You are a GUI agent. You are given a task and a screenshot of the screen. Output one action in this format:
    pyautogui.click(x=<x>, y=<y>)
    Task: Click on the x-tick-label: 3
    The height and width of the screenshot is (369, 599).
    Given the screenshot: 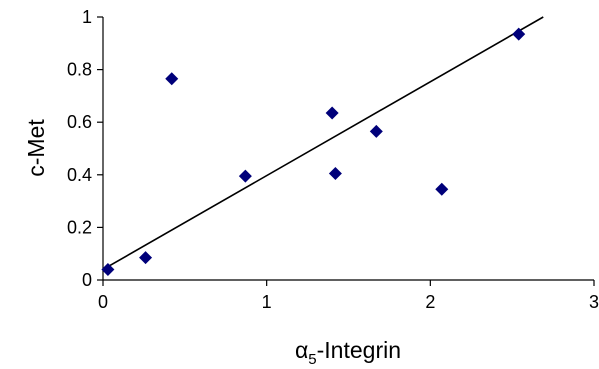 What is the action you would take?
    pyautogui.click(x=594, y=302)
    